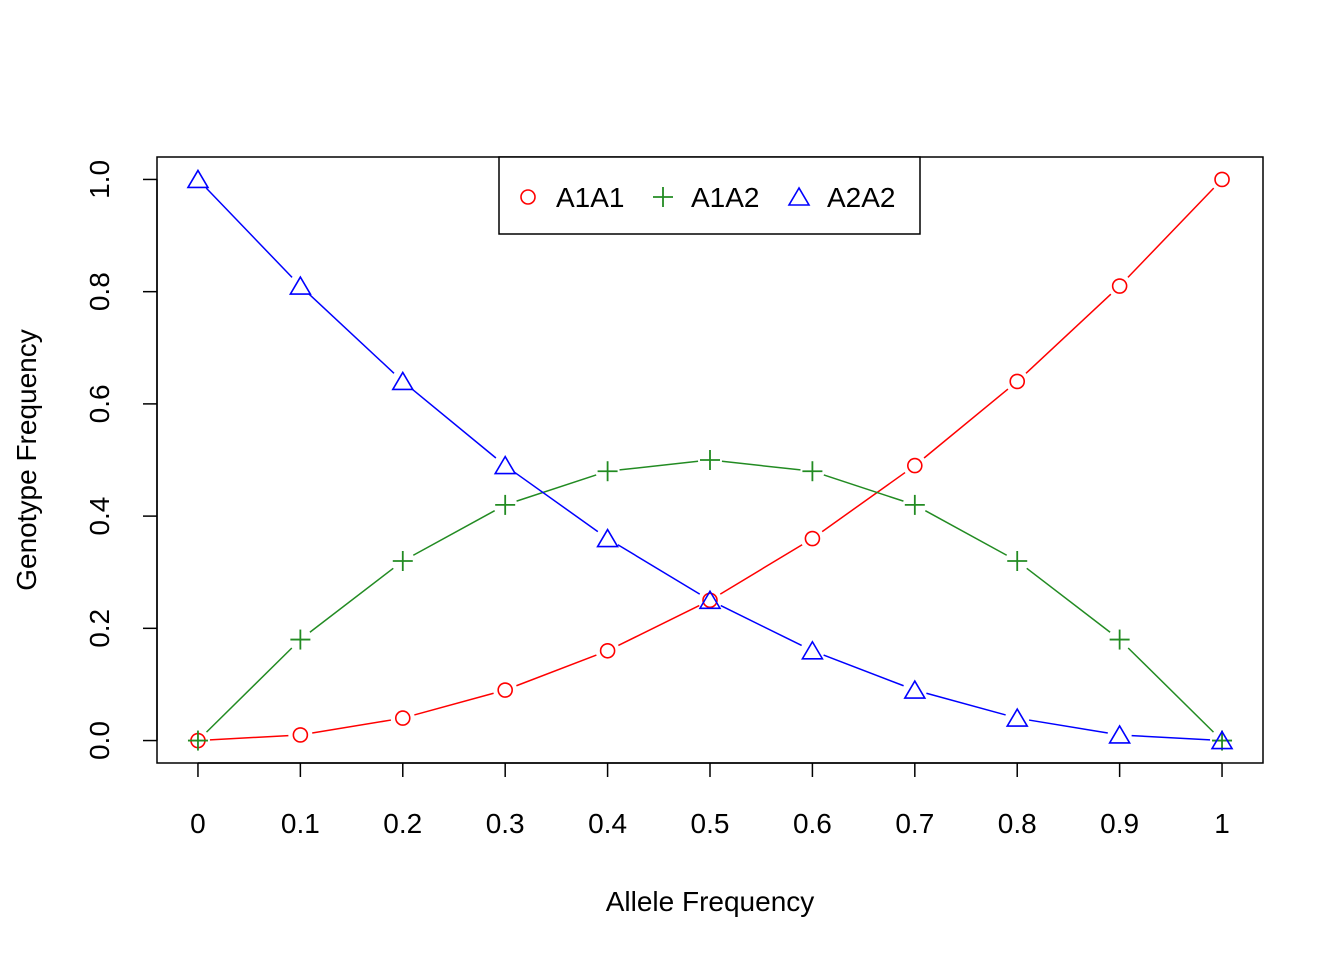 The image size is (1344, 960). I want to click on x-tick-label: 0.5, so click(710, 823).